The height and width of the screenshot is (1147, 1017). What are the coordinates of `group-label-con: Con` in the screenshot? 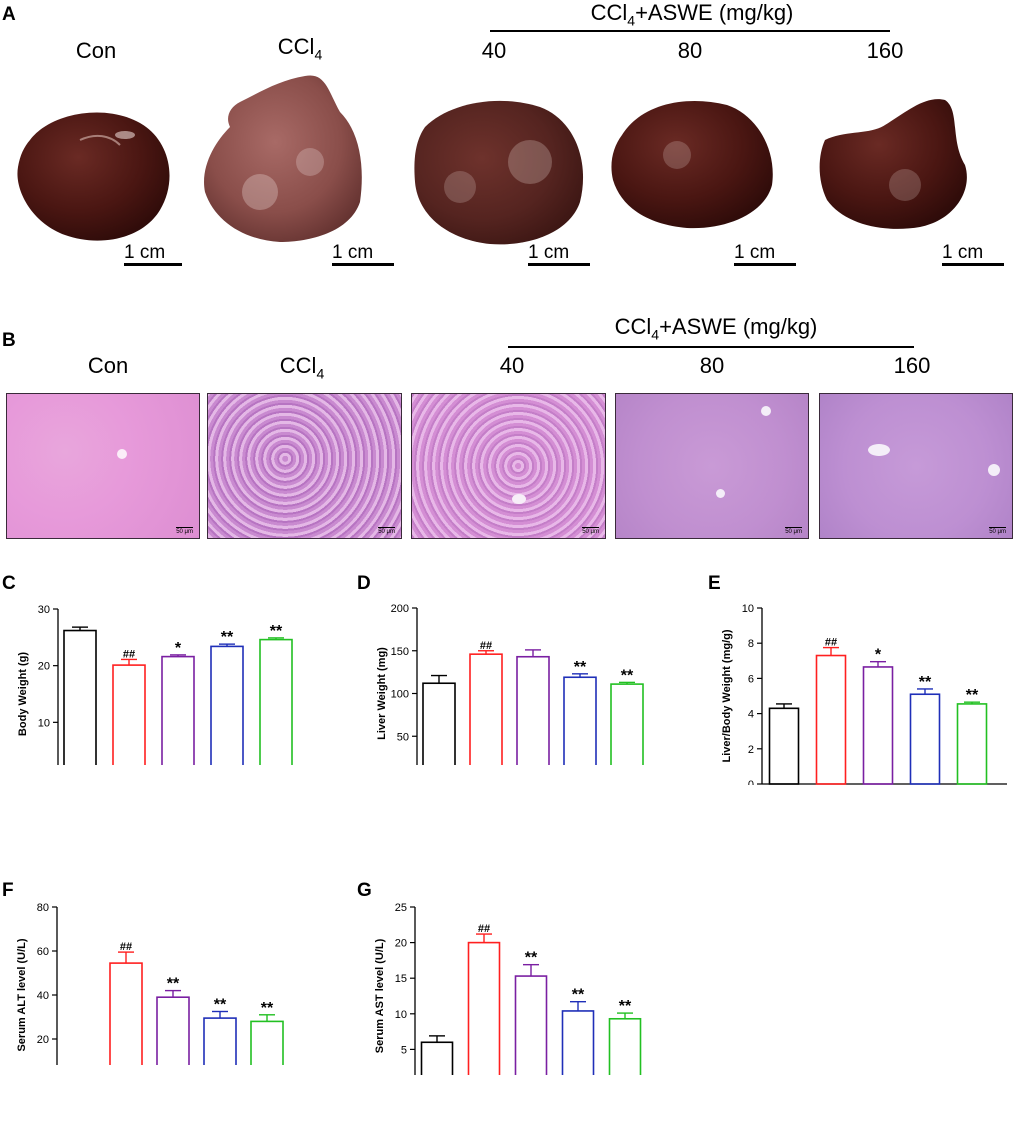 It's located at (96, 50).